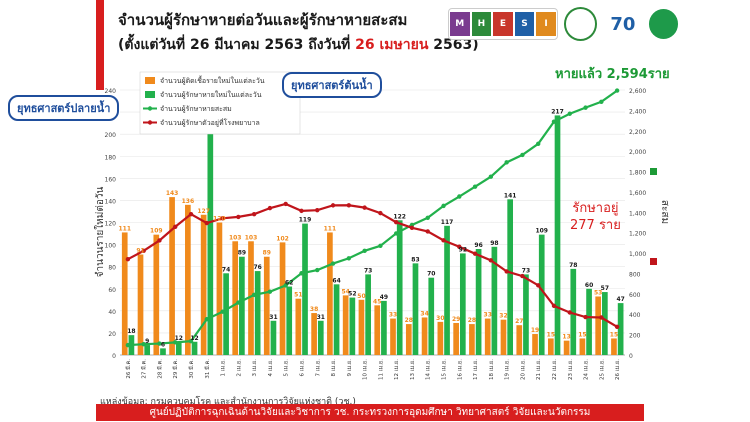 The width and height of the screenshot is (750, 422). I want to click on x-tick-label: 3 เม.ย., so click(255, 368).